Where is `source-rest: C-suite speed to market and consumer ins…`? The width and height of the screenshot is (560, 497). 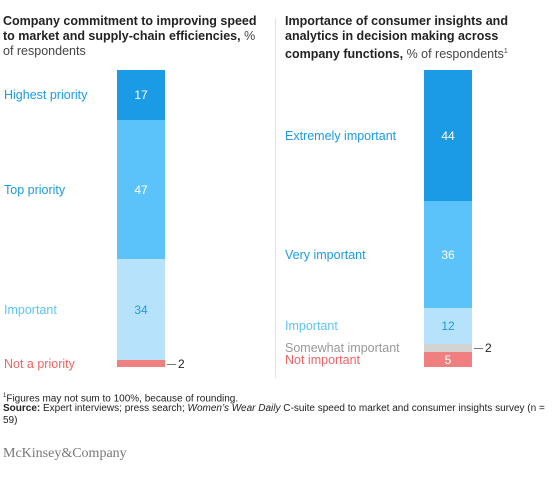 source-rest: C-suite speed to market and consumer ins… is located at coordinates (274, 414).